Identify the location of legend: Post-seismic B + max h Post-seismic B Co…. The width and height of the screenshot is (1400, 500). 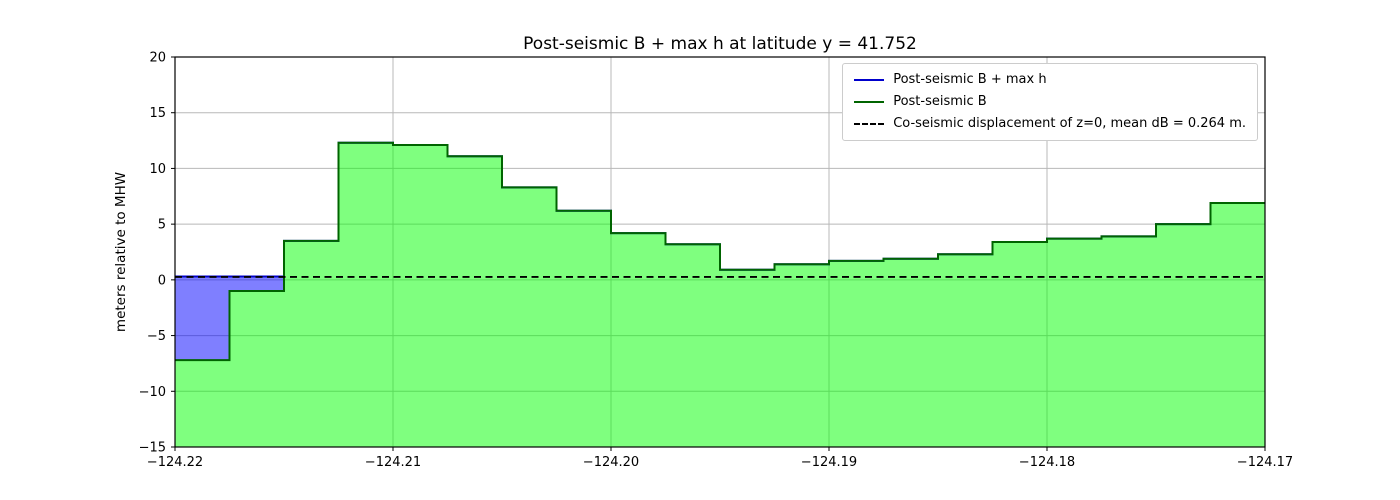
(1050, 102).